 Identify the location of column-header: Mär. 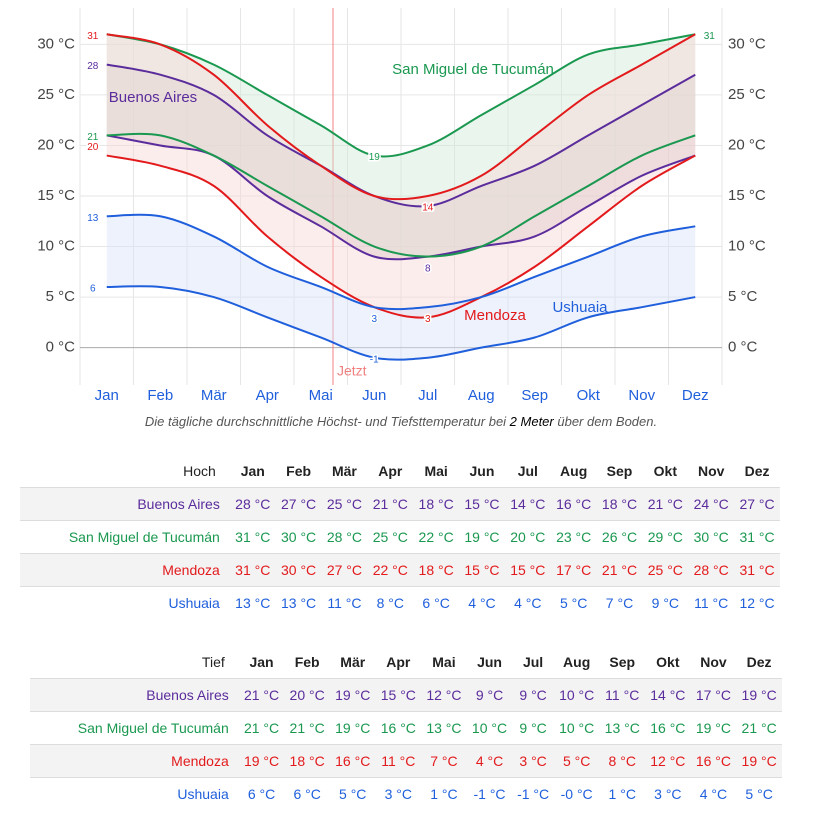
(344, 471).